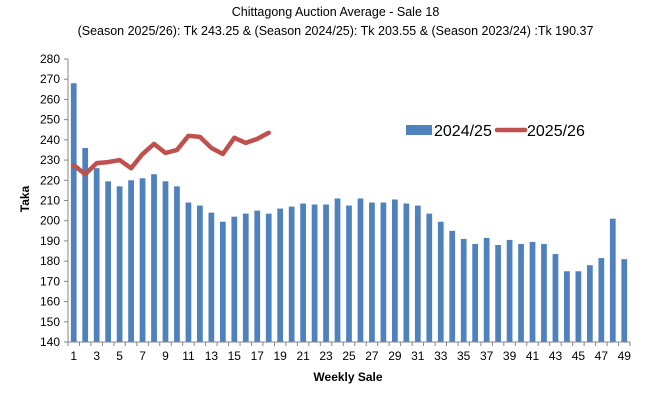  I want to click on x-tick-label: 1, so click(73, 356).